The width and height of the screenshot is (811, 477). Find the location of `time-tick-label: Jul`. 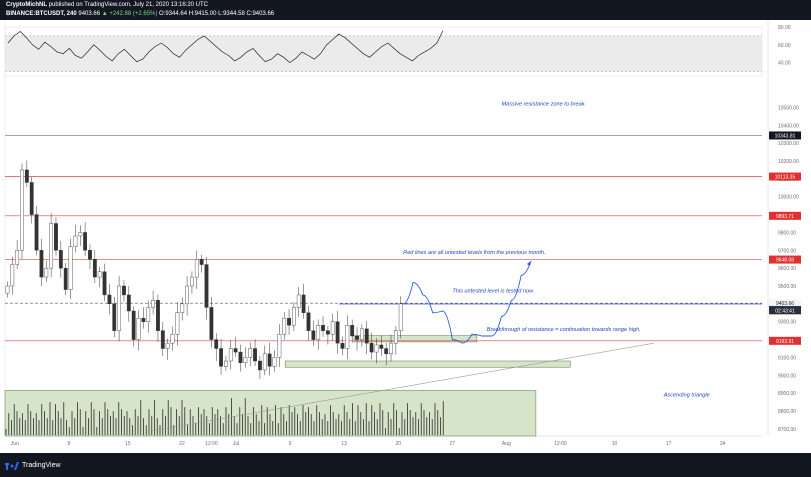

time-tick-label: Jul is located at coordinates (236, 444).